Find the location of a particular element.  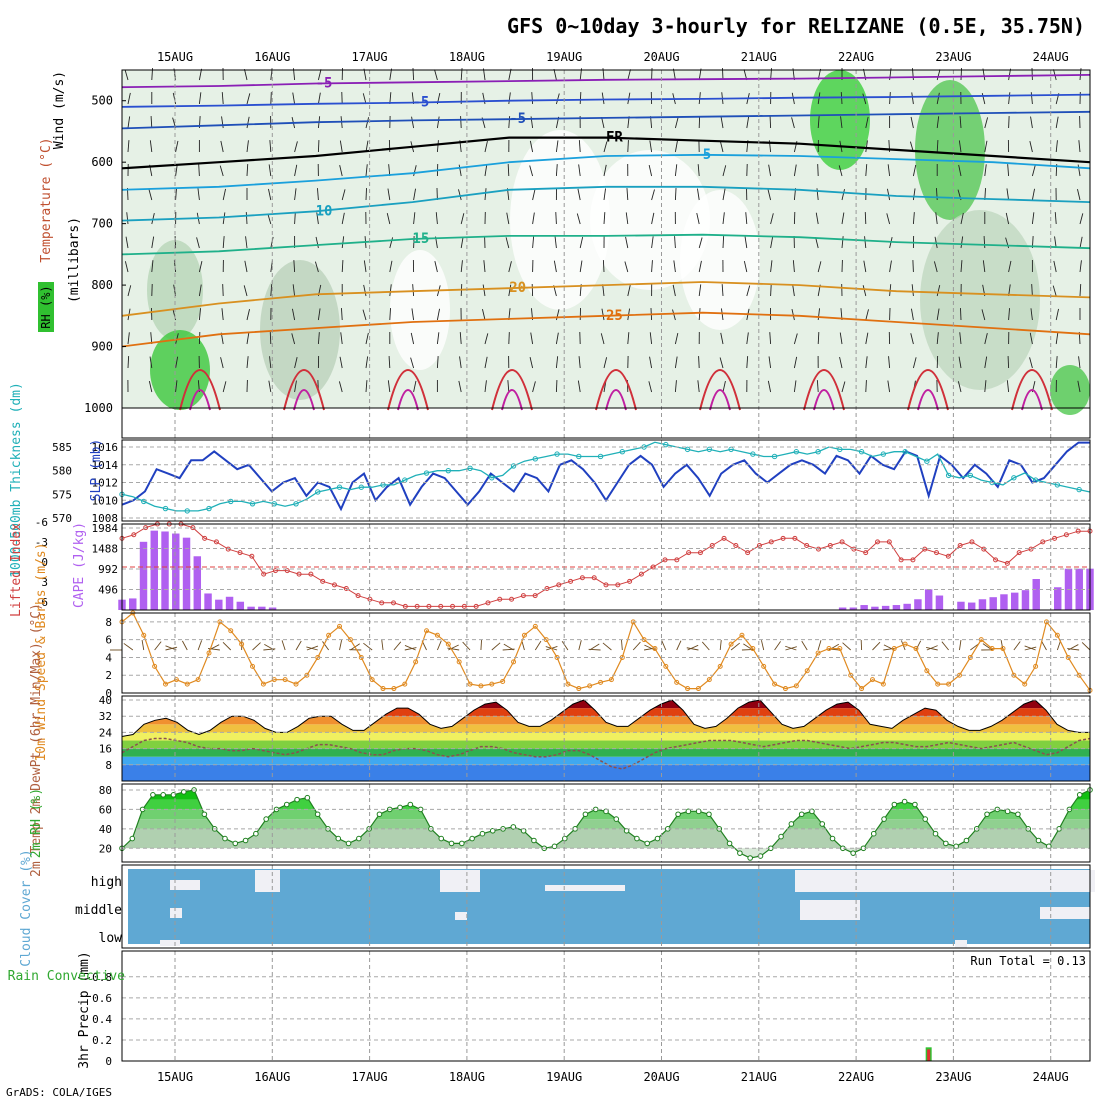

precip-tick: 0.4 is located at coordinates (102, 1019).